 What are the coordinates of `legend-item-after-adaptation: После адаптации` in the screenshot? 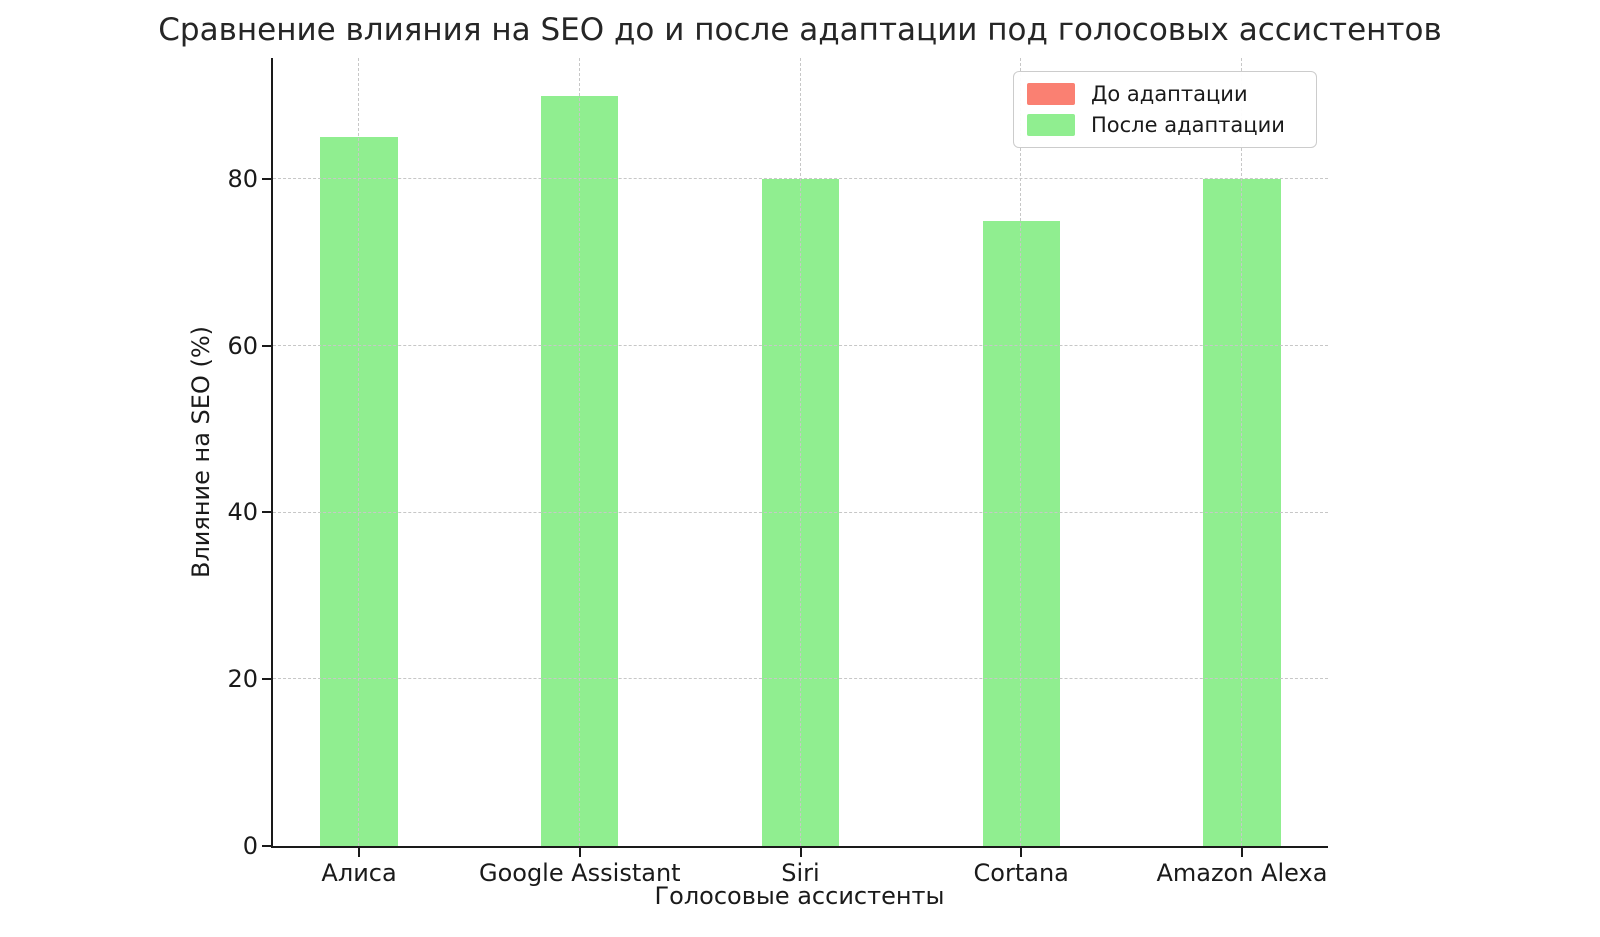 It's located at (1165, 125).